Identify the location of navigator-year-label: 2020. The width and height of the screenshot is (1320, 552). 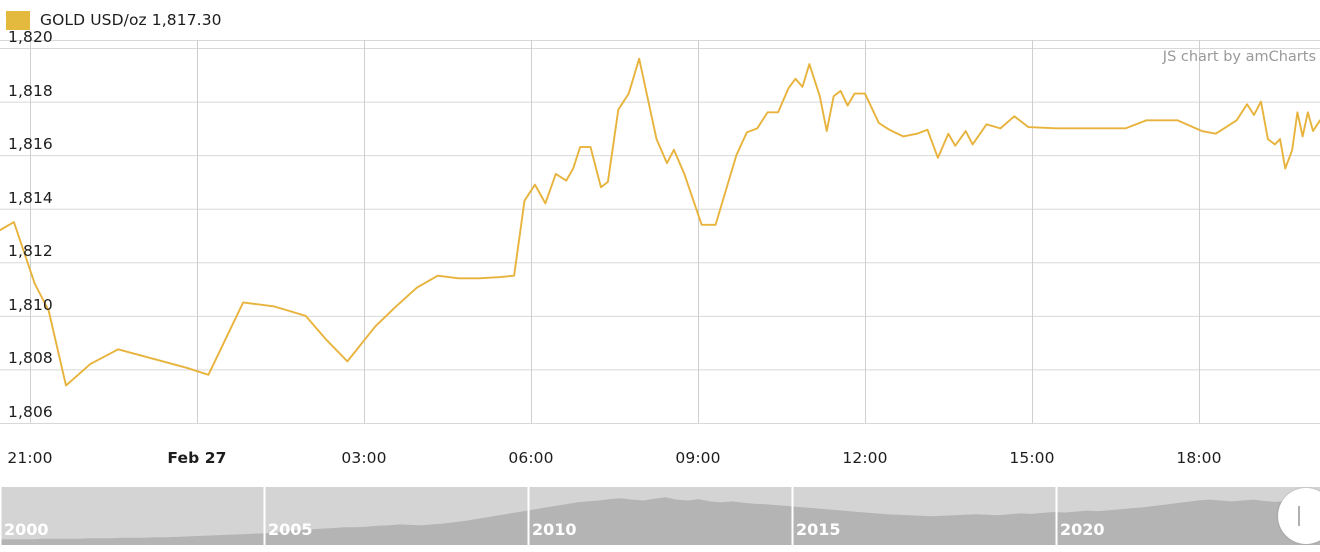
(1082, 529).